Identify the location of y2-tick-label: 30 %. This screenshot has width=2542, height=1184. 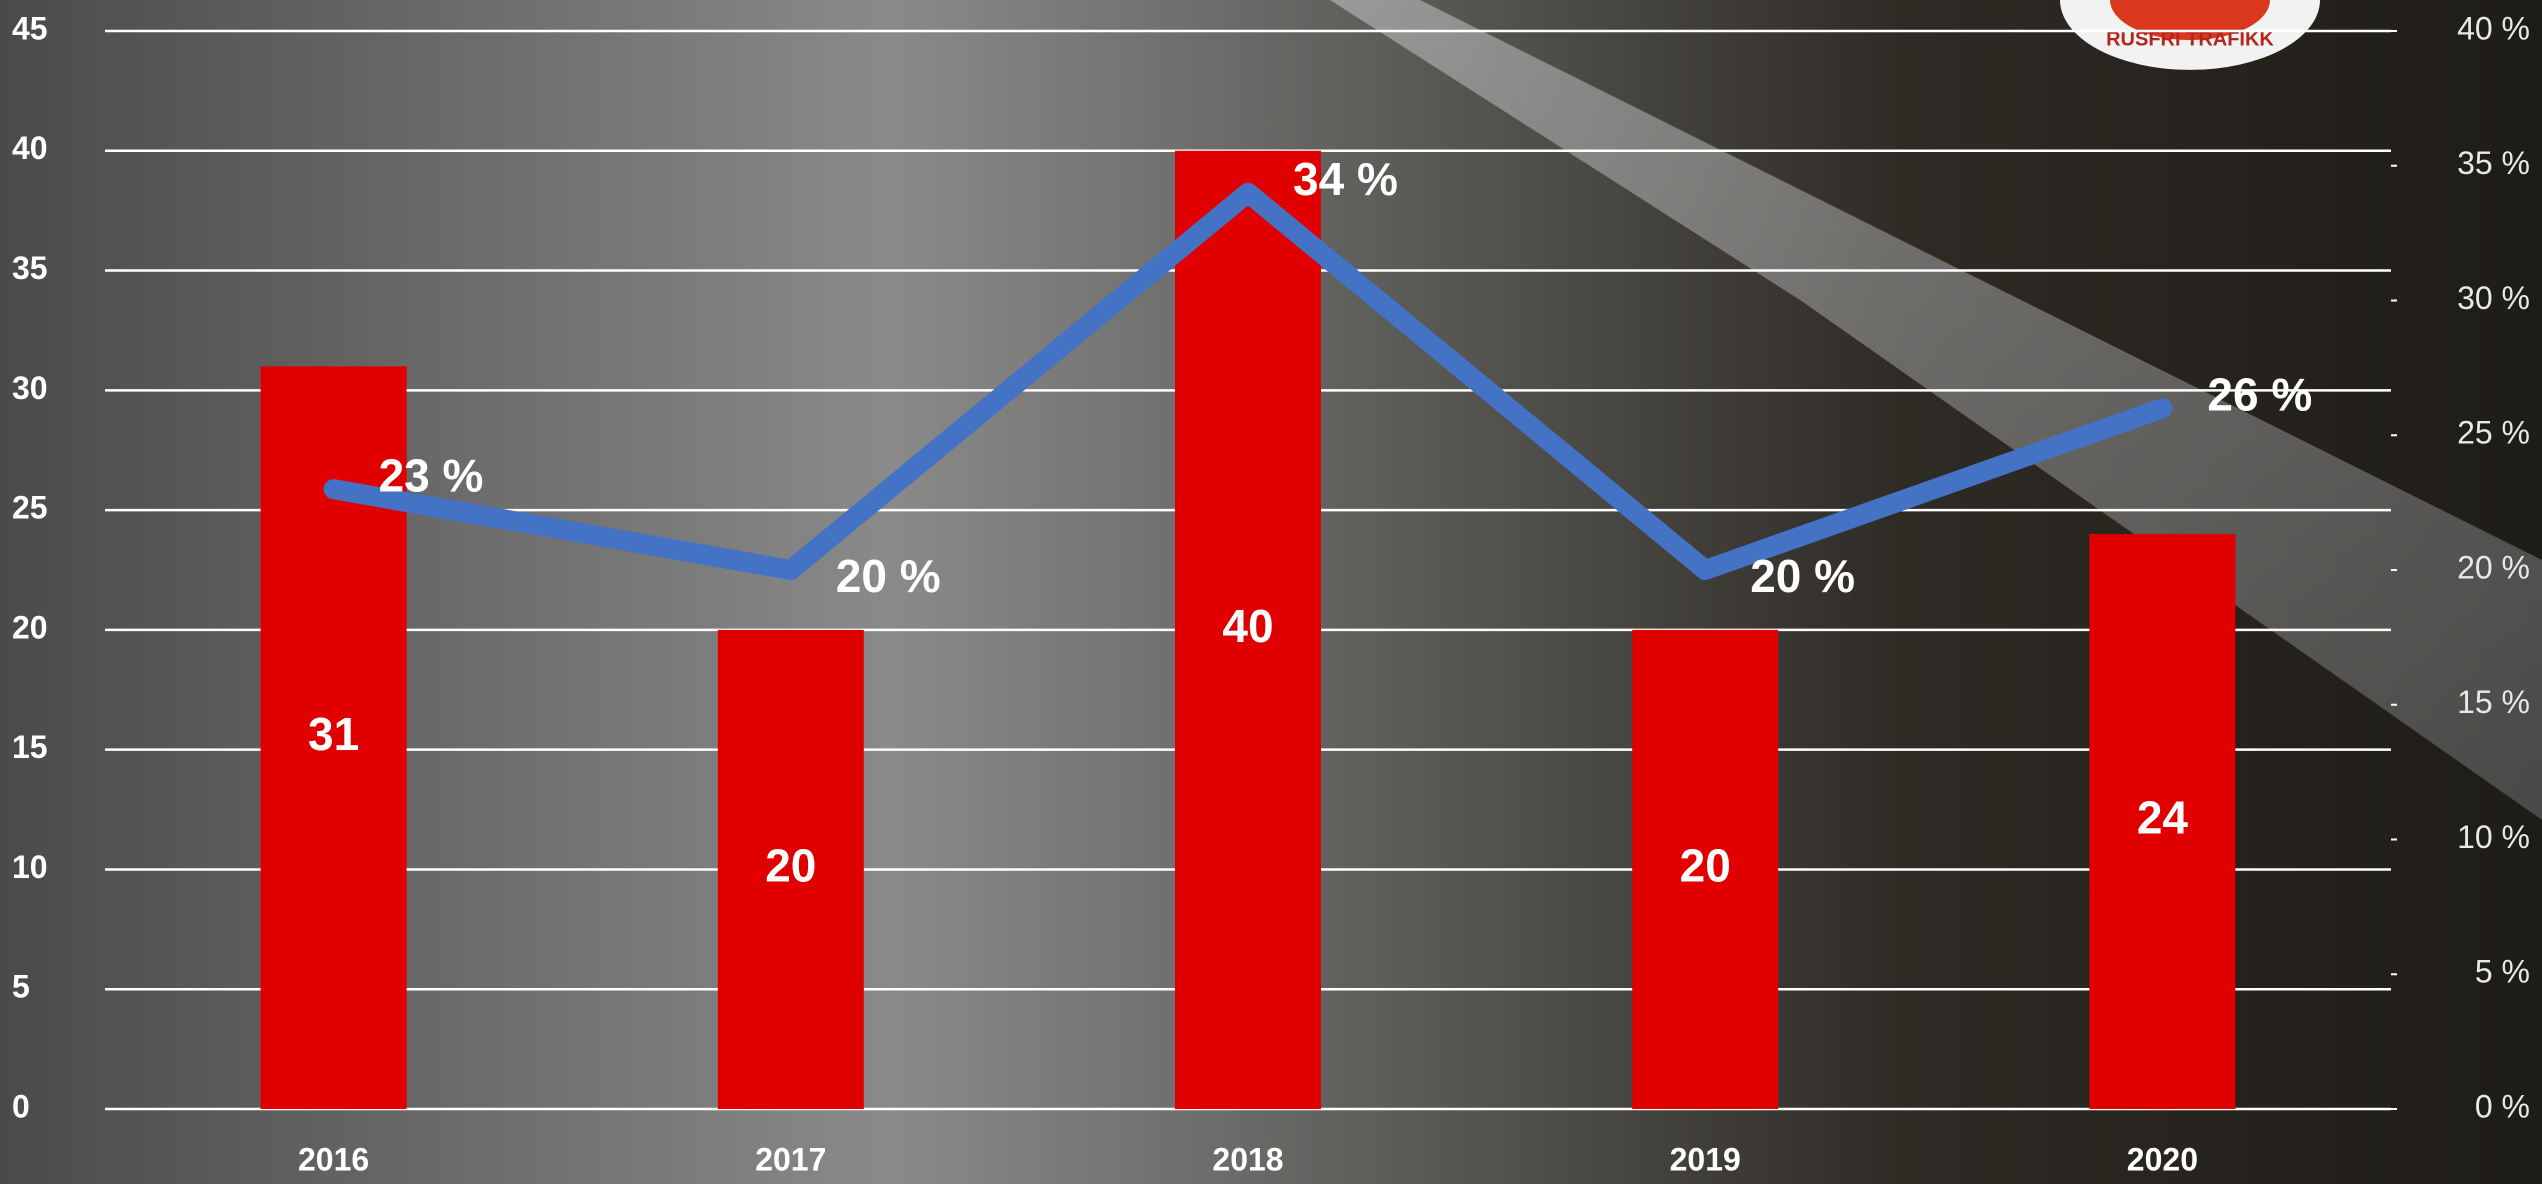
(2493, 298).